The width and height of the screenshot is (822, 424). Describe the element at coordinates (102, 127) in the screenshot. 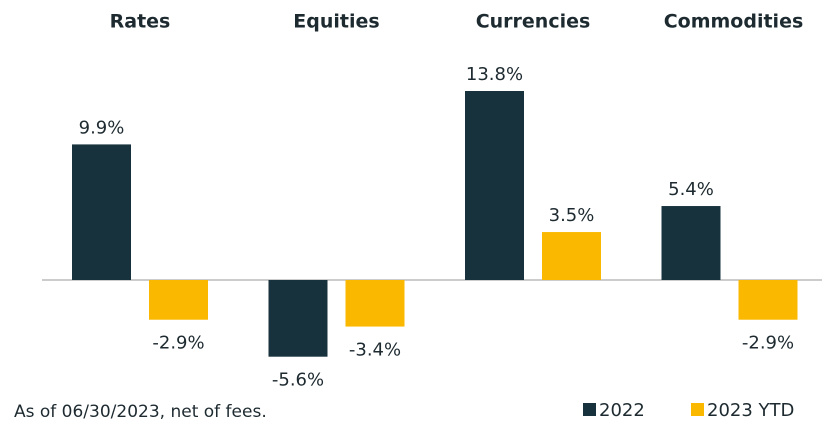

I see `value-label: 9.9%` at that location.